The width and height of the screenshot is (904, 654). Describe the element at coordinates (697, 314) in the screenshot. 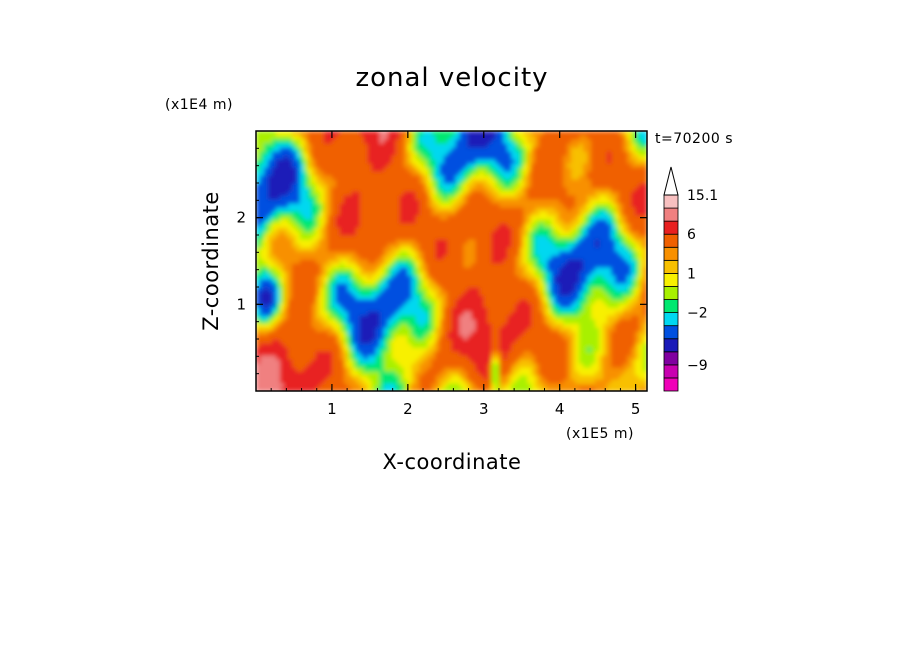

I see `colorbar-label: −2` at that location.